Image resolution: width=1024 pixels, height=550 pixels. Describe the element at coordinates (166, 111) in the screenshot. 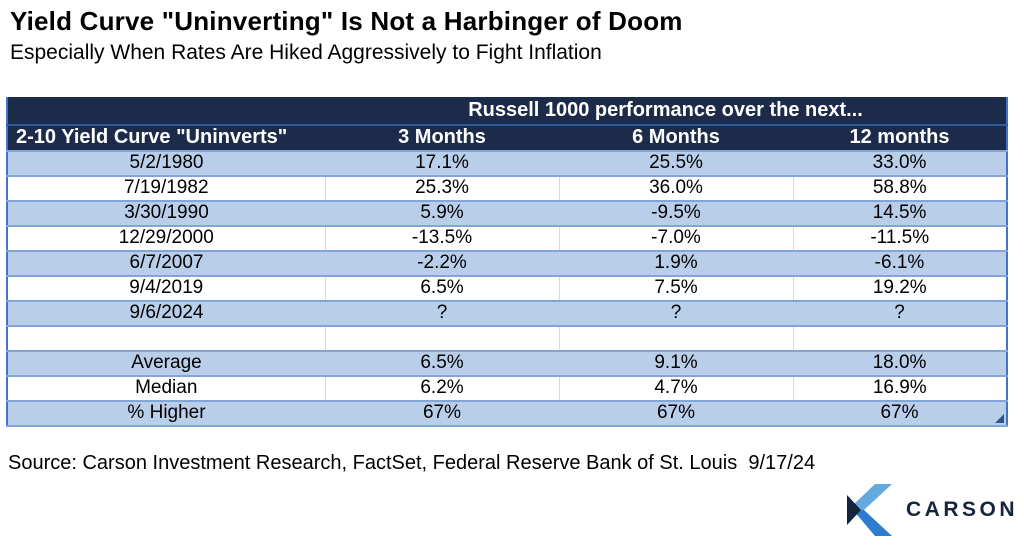

I see `group-header-spacer` at that location.